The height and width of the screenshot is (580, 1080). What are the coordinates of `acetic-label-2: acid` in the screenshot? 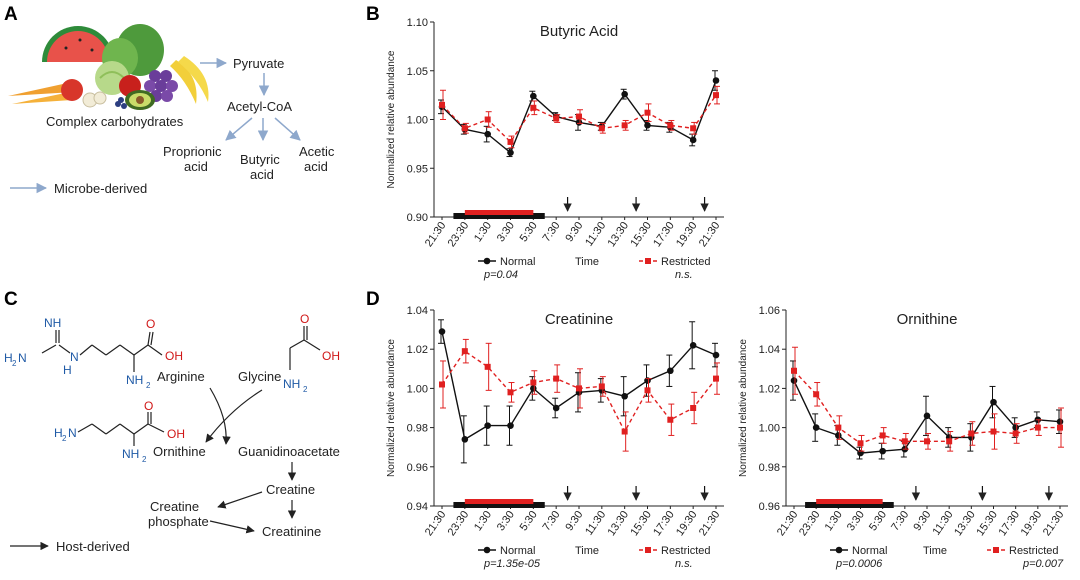 It's located at (316, 166).